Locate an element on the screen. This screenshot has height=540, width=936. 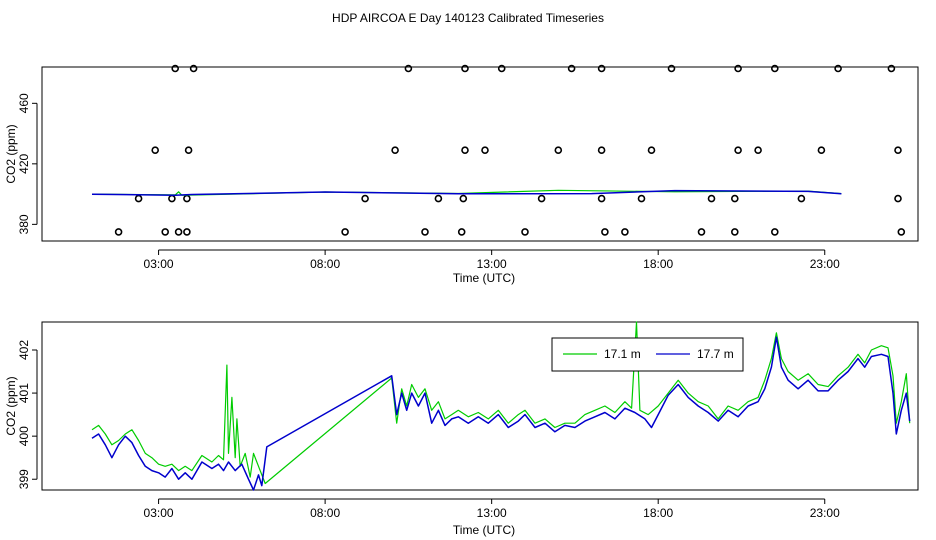
legend-label-17-1m: 17.1 m is located at coordinates (622, 354).